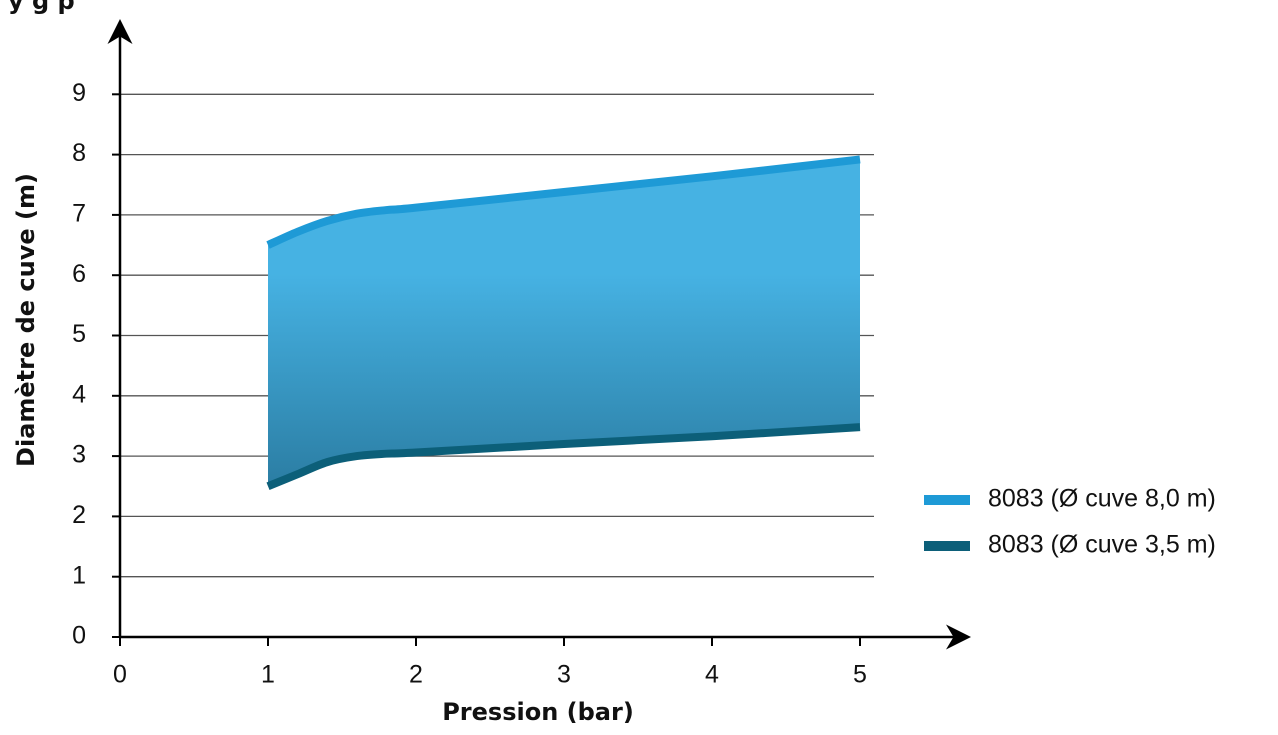 The height and width of the screenshot is (735, 1278). Describe the element at coordinates (538, 712) in the screenshot. I see `x-axis-title: Pression (bar)` at that location.